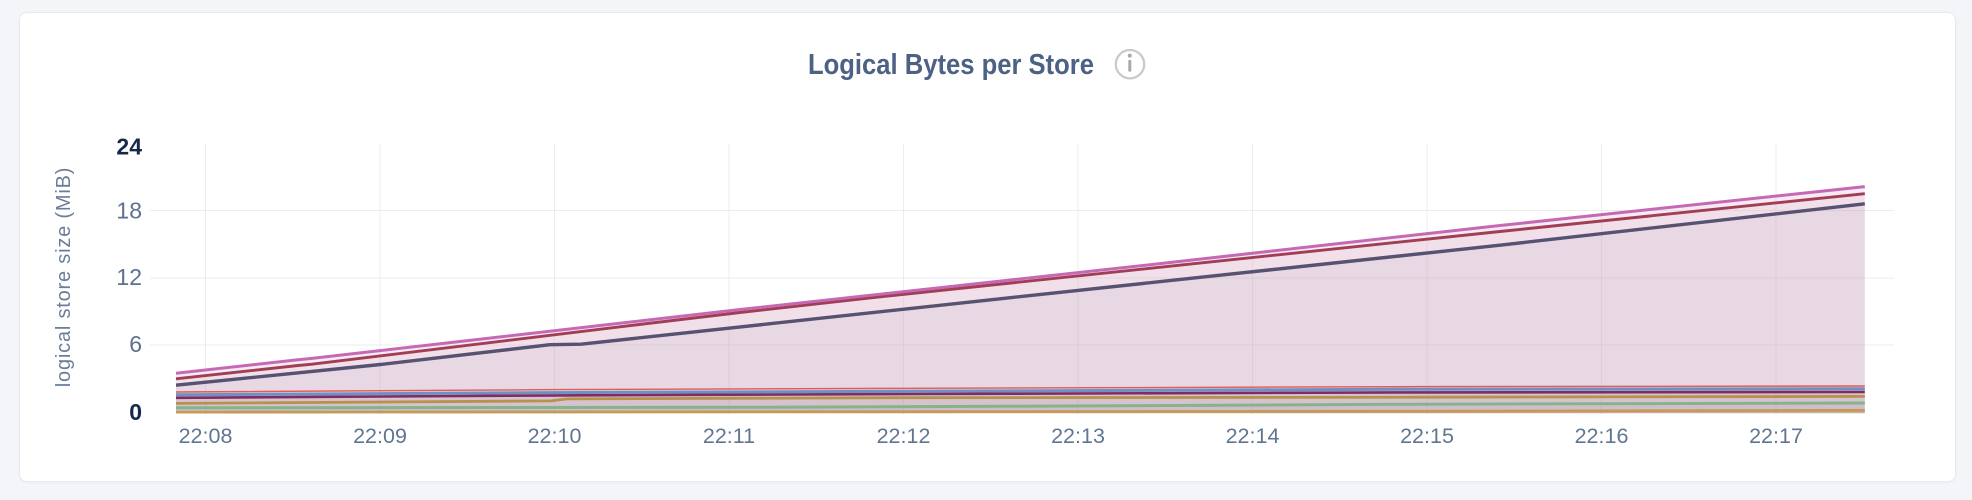 The width and height of the screenshot is (1972, 500). Describe the element at coordinates (380, 436) in the screenshot. I see `svg-text: 22:09` at that location.